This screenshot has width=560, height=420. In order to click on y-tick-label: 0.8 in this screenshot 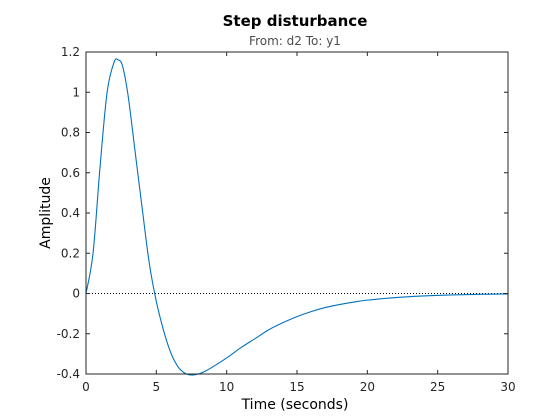, I will do `click(70, 133)`.